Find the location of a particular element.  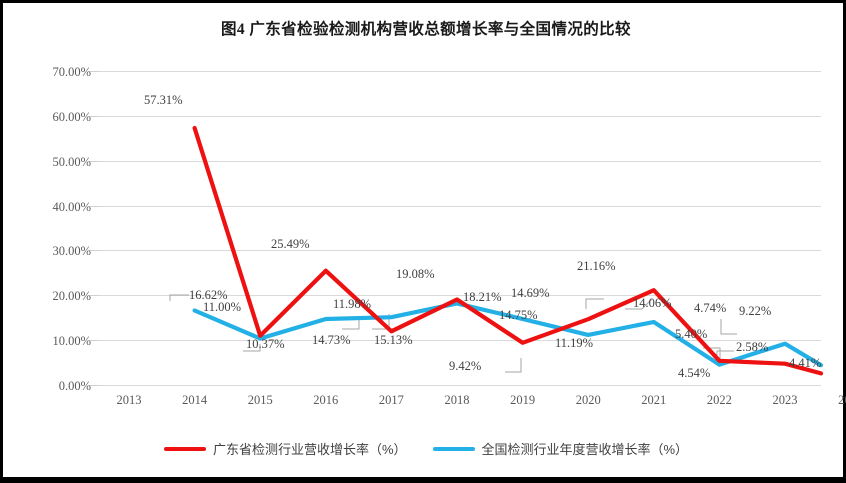

x-axis-label-2015: 2015 is located at coordinates (260, 400).